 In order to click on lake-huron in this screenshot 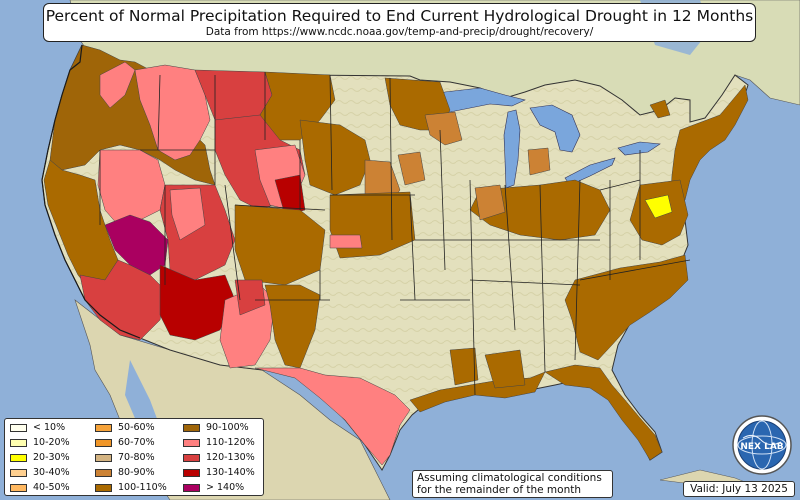, I will do `click(555, 128)`.